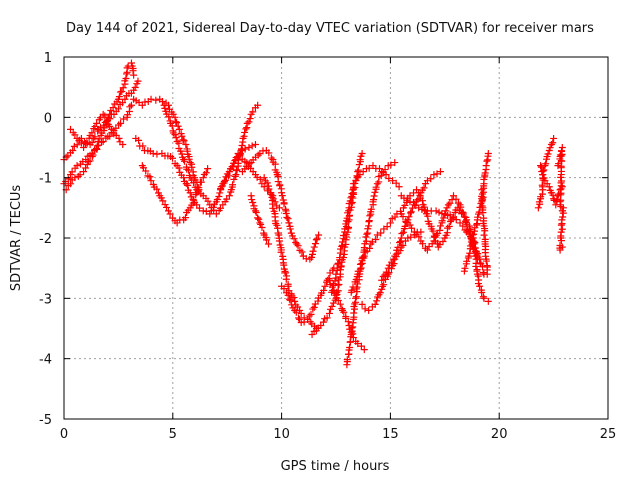 This screenshot has width=640, height=480. Describe the element at coordinates (45, 360) in the screenshot. I see `y-tick-label: -4` at that location.